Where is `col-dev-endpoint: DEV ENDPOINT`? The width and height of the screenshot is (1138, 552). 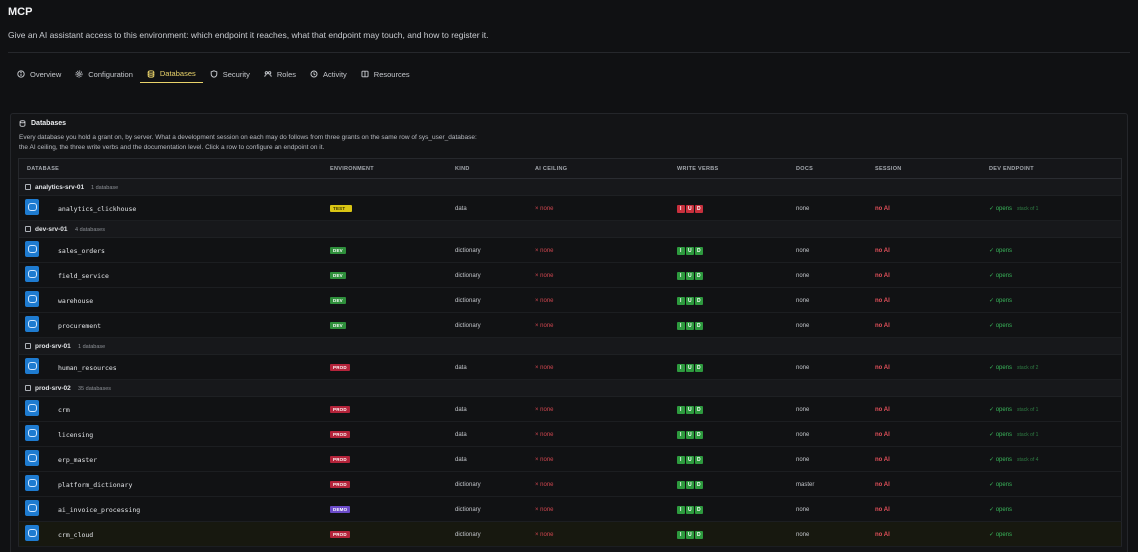
col-dev-endpoint: DEV ENDPOINT is located at coordinates (1011, 169).